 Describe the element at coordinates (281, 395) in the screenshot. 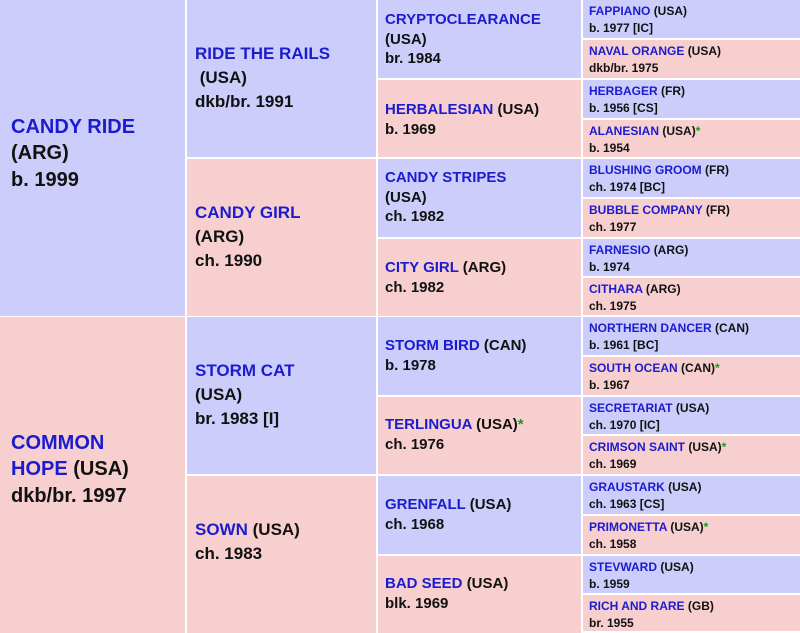

I see `gen2-cell: STORM CAT (USA) br. 1983 [I]` at that location.